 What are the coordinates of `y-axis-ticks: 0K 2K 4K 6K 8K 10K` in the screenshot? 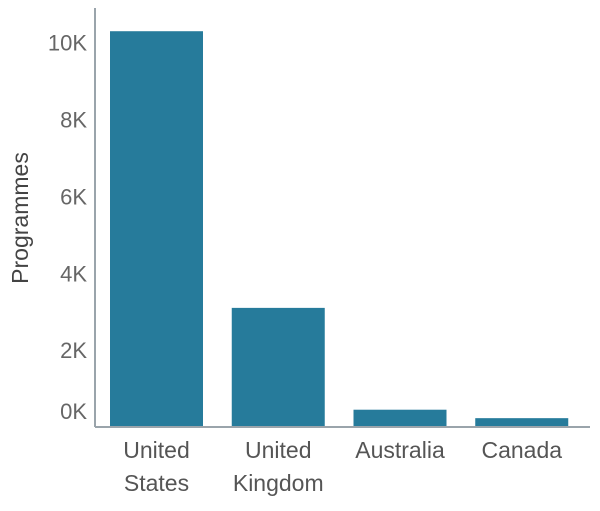 It's located at (67, 227).